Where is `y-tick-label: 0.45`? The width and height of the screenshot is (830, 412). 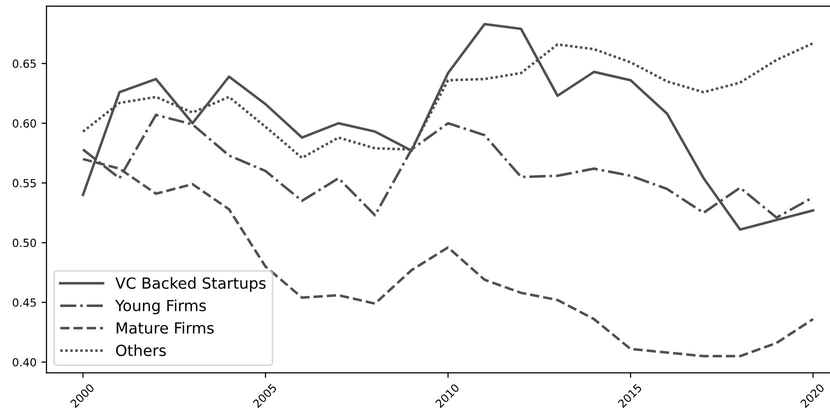
y-tick-label: 0.45 is located at coordinates (24, 302).